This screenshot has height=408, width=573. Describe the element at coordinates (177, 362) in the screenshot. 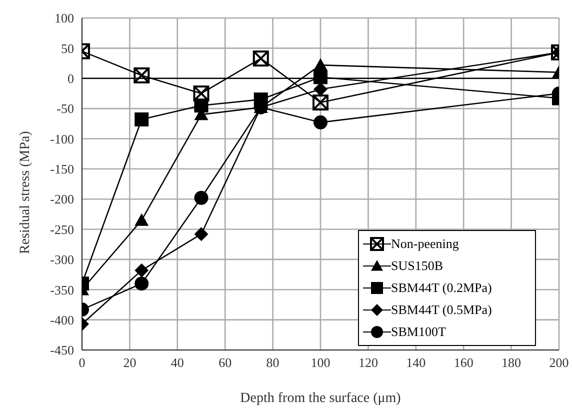

I see `x-tick-label: 40` at that location.